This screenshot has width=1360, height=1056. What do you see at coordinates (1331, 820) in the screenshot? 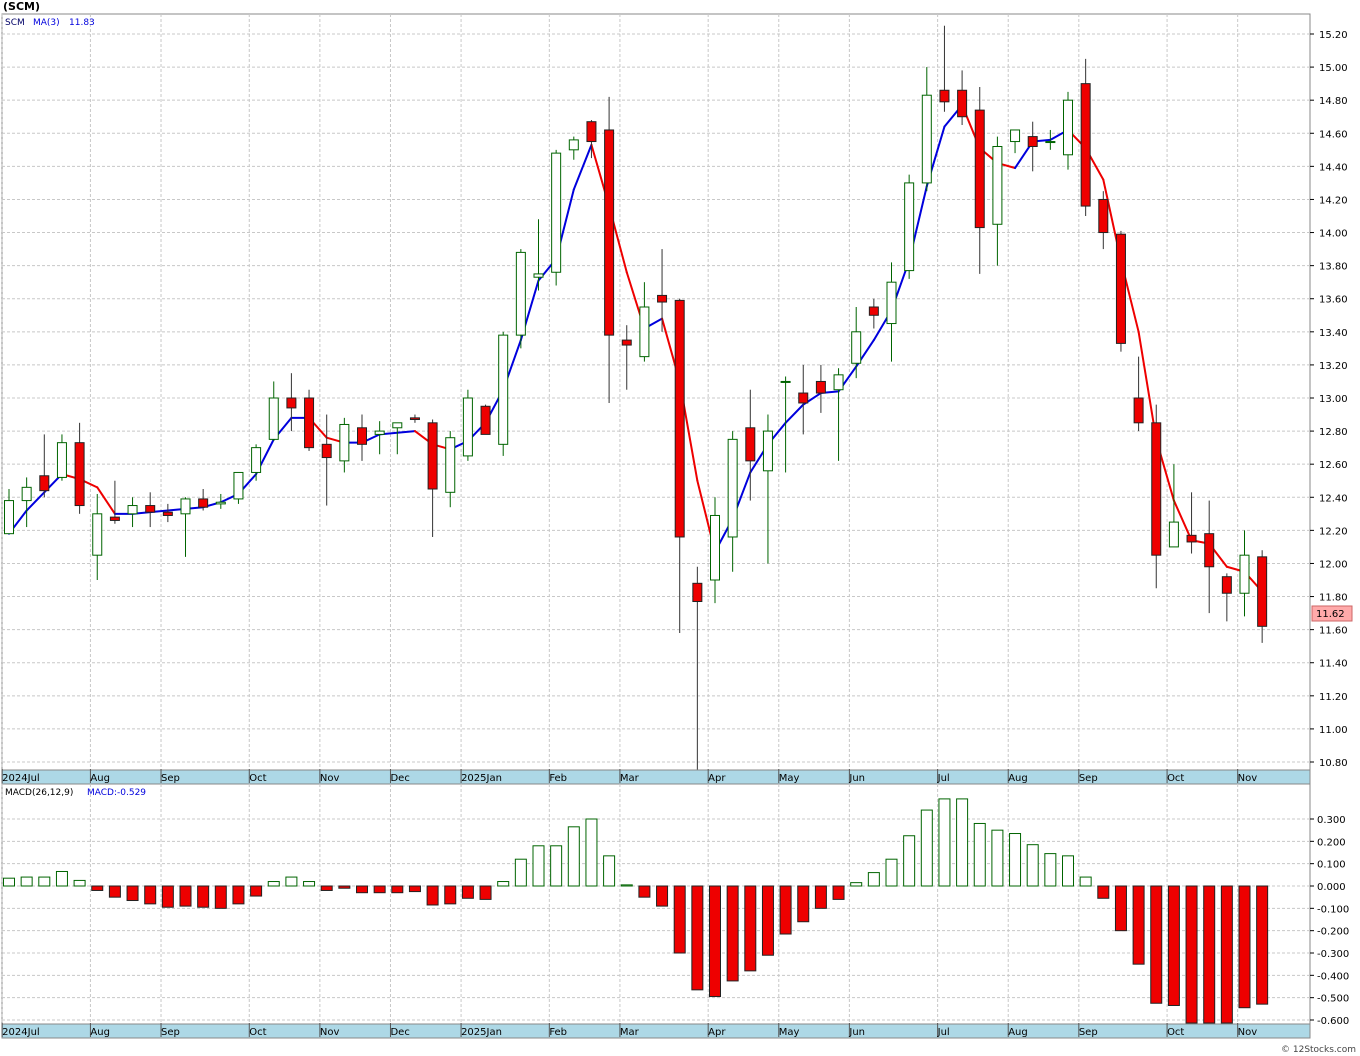
I see `macd-tick-label: 0.300` at bounding box center [1331, 820].